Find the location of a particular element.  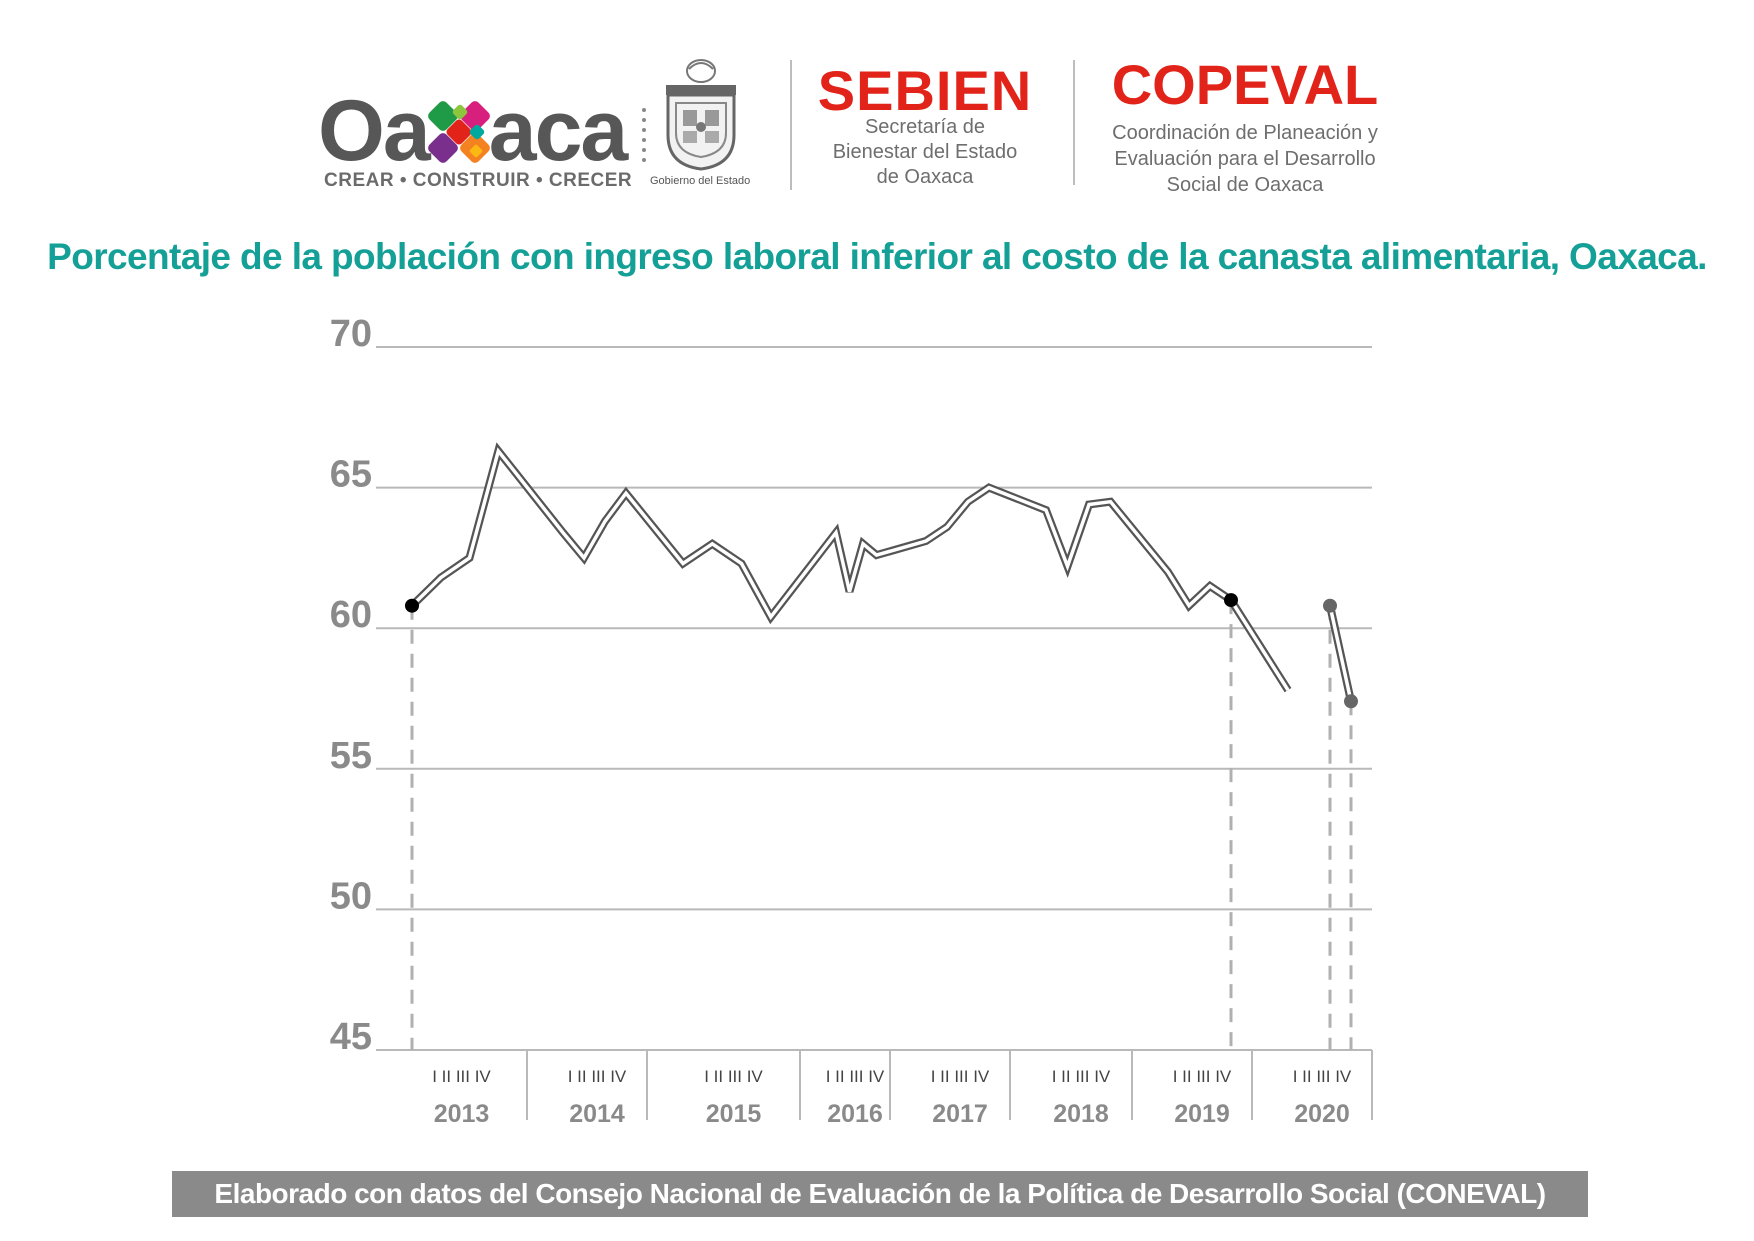

oaxaca-logo: Oa aca CREAR • CONSTRUIR • CRECER is located at coordinates (475, 143).